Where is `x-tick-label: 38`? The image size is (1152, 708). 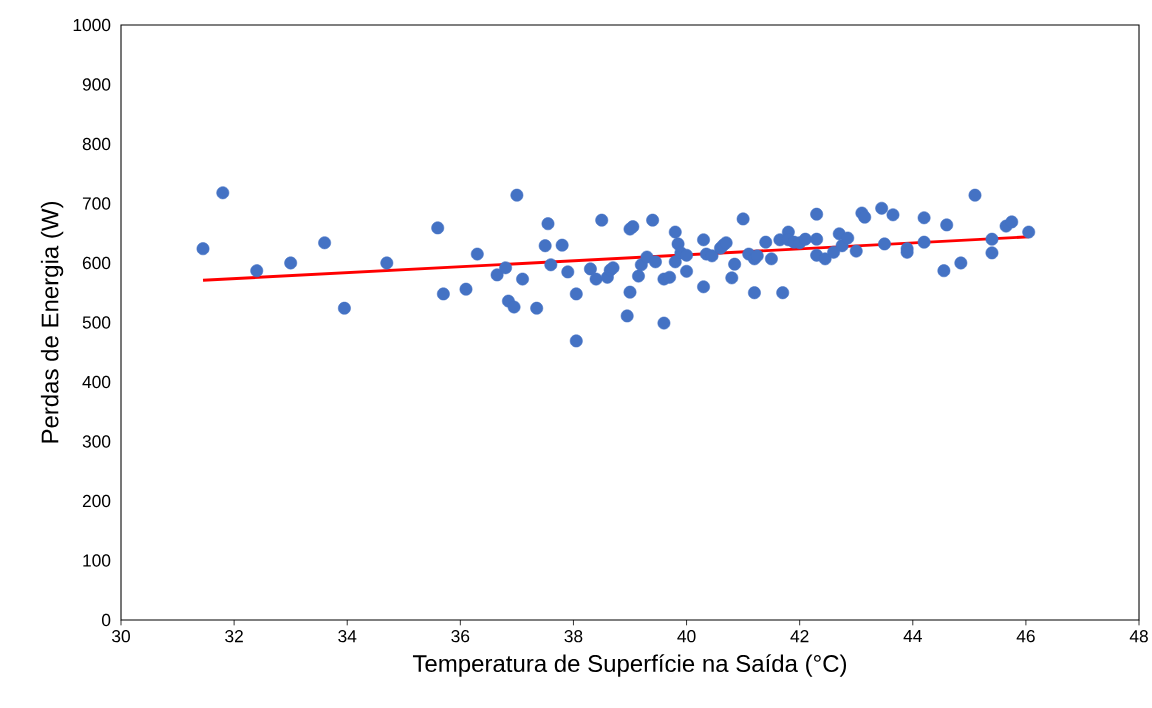
x-tick-label: 38 is located at coordinates (573, 636).